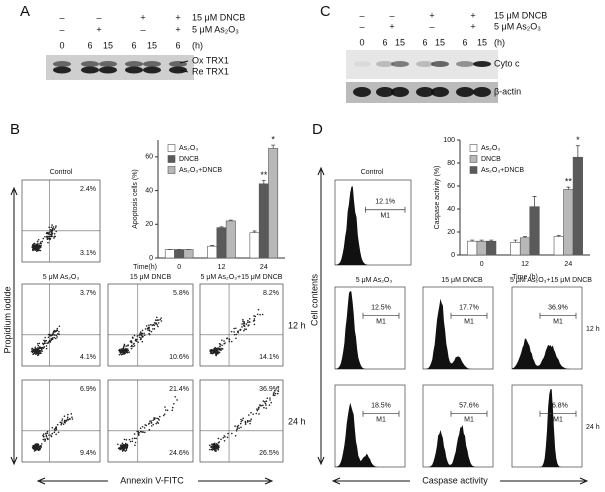  What do you see at coordinates (490, 148) in the screenshot?
I see `legend-label: As₂O₃` at bounding box center [490, 148].